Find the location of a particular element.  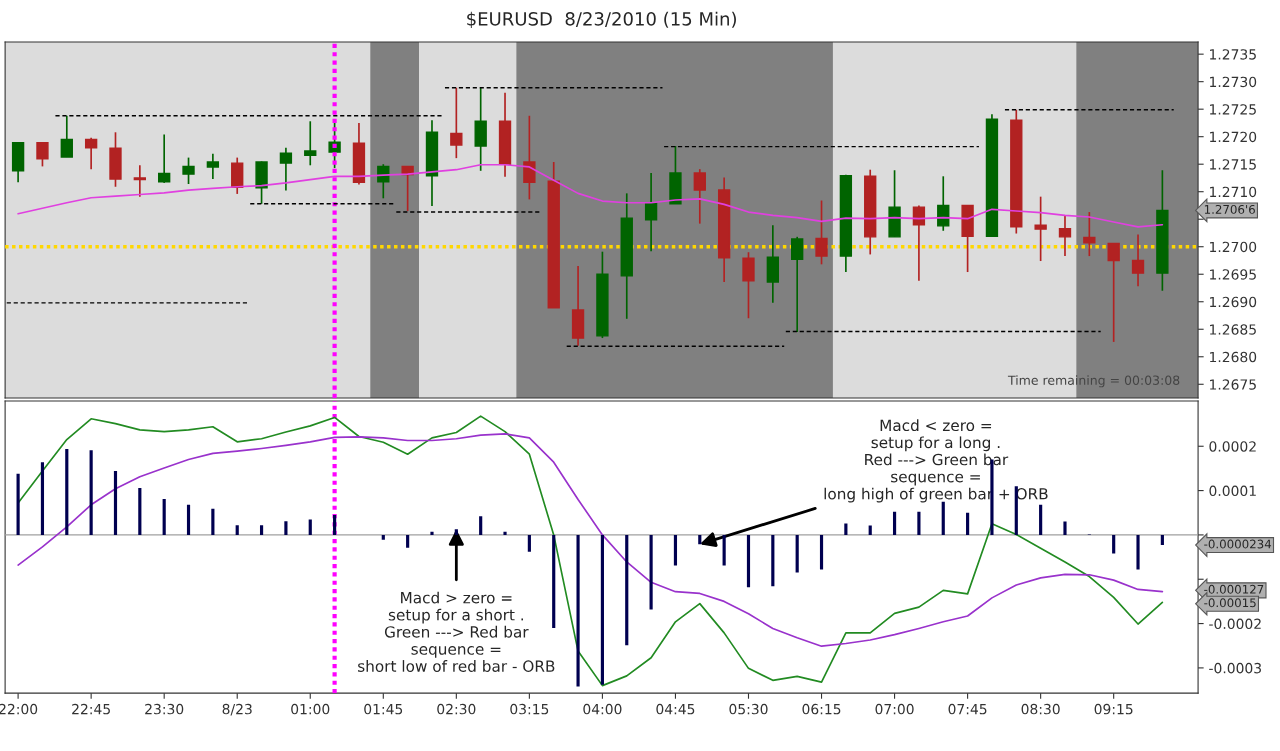

y-tick-label: 1.2690 is located at coordinates (1233, 302).